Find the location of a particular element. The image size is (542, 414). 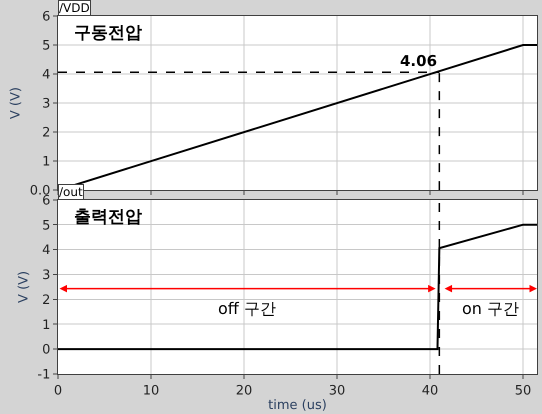

y-tick-label: 6 is located at coordinates (46, 17).